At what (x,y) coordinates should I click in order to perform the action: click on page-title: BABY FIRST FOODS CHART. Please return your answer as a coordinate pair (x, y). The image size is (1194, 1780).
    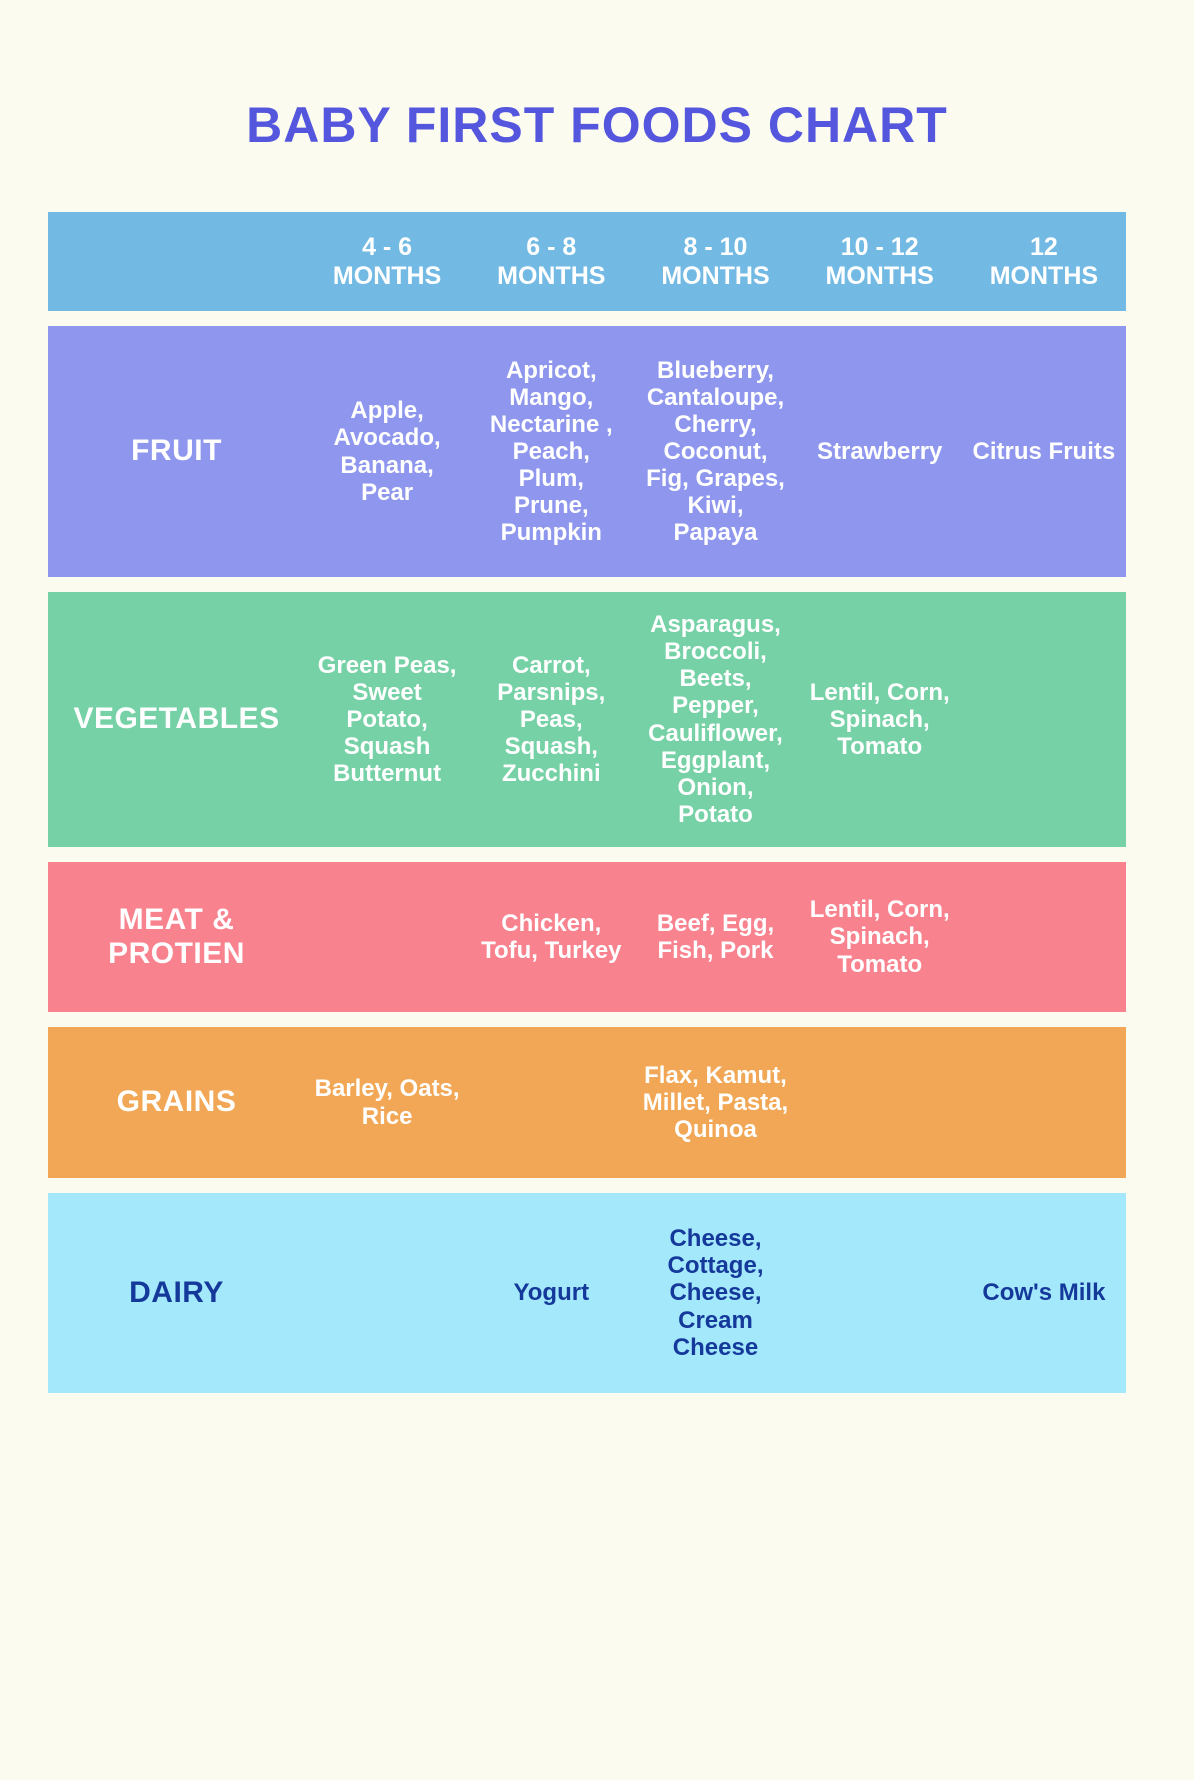
    Looking at the image, I should click on (597, 125).